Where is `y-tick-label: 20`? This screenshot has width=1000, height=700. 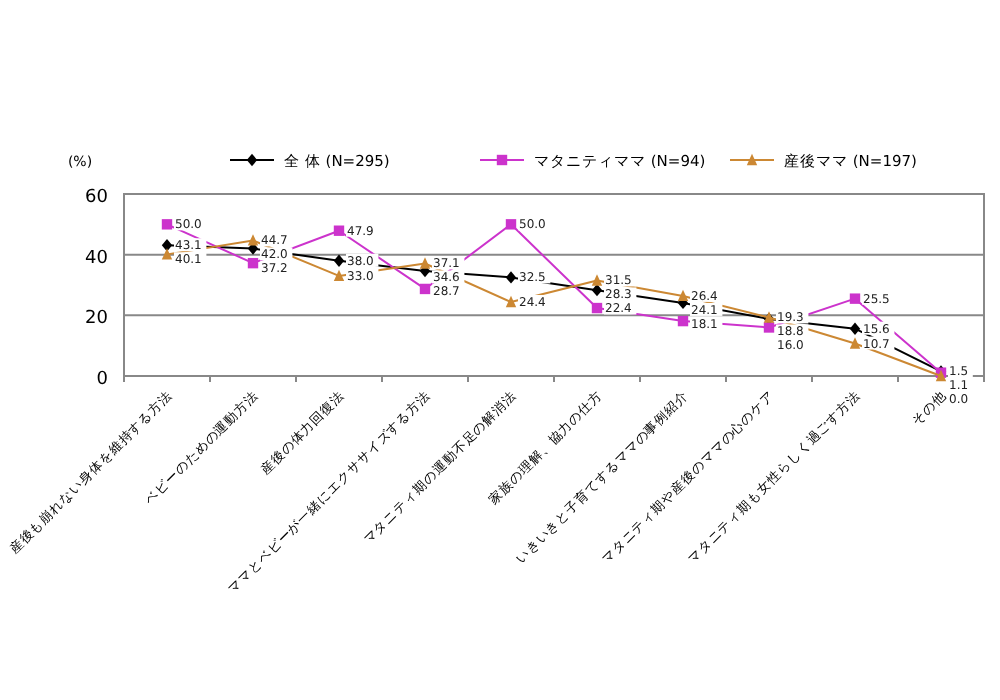 y-tick-label: 20 is located at coordinates (97, 319).